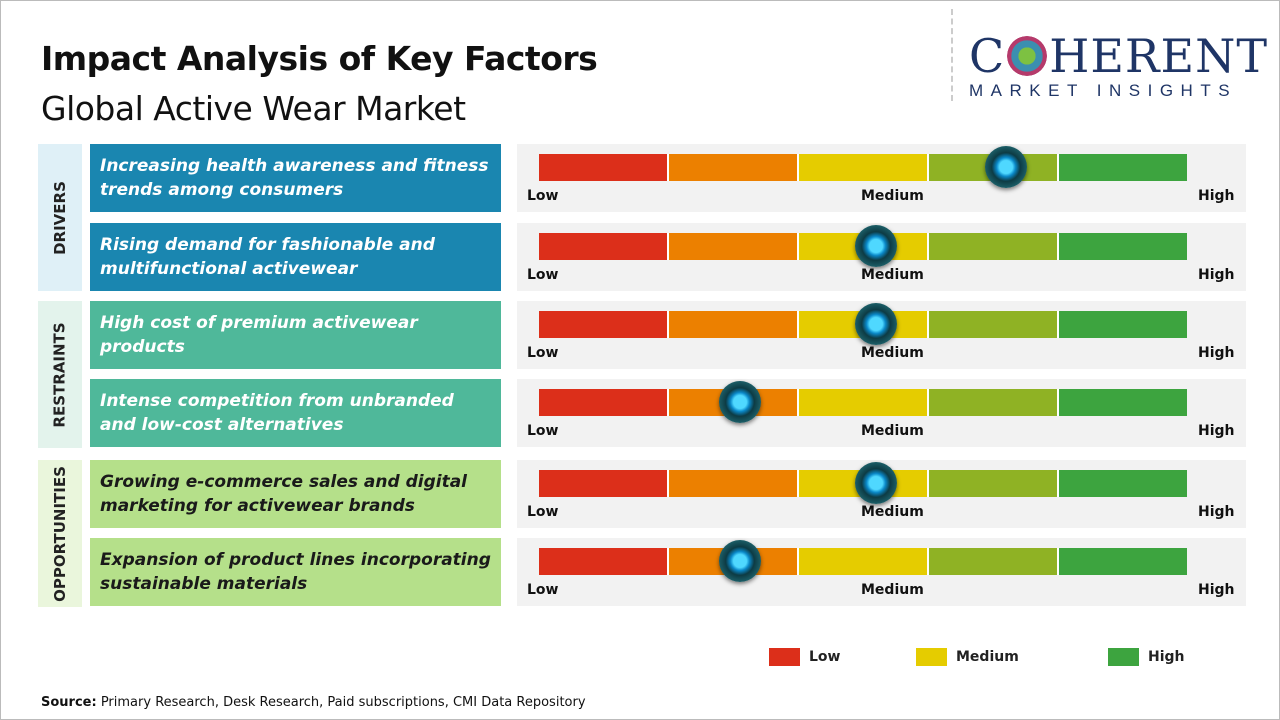 The width and height of the screenshot is (1280, 720). I want to click on group-label-opportunities: OPPORTUNITIES, so click(60, 533).